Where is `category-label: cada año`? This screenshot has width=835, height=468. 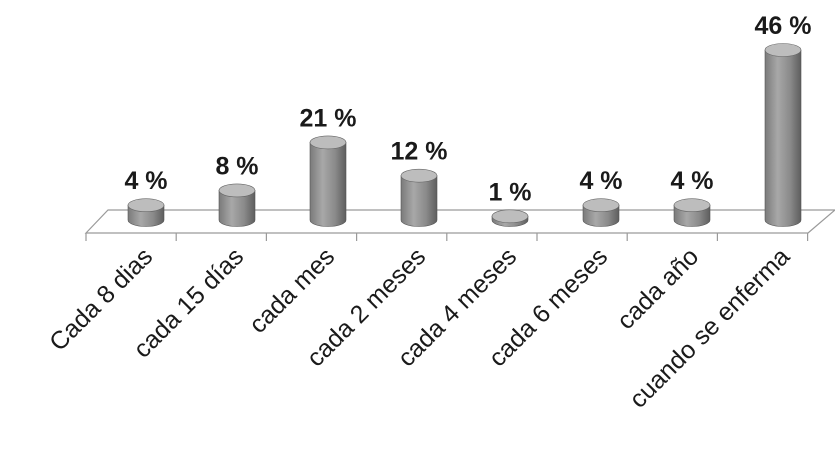 category-label: cada año is located at coordinates (658, 288).